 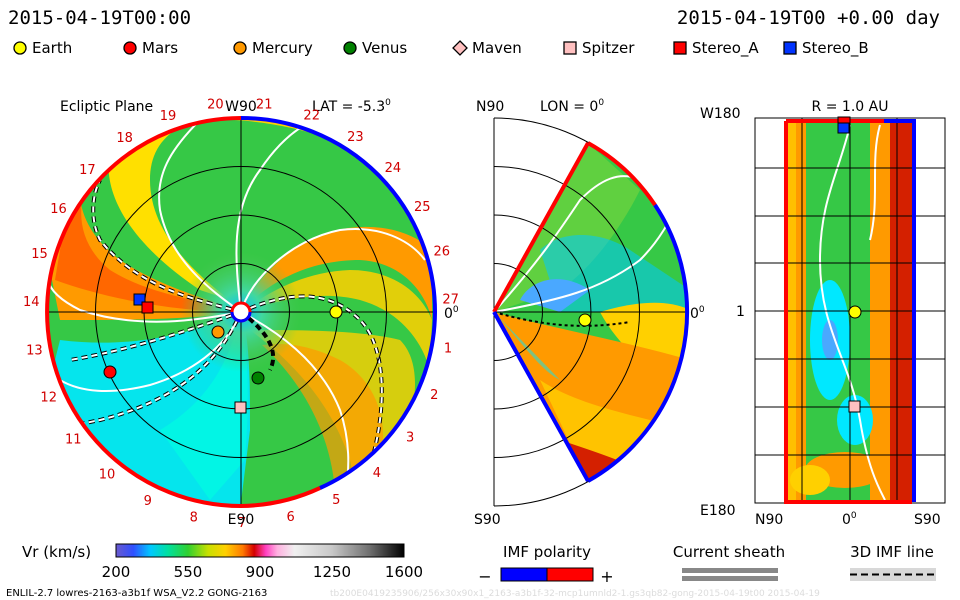 What do you see at coordinates (442, 252) in the screenshot?
I see `carrington-label-26: 26` at bounding box center [442, 252].